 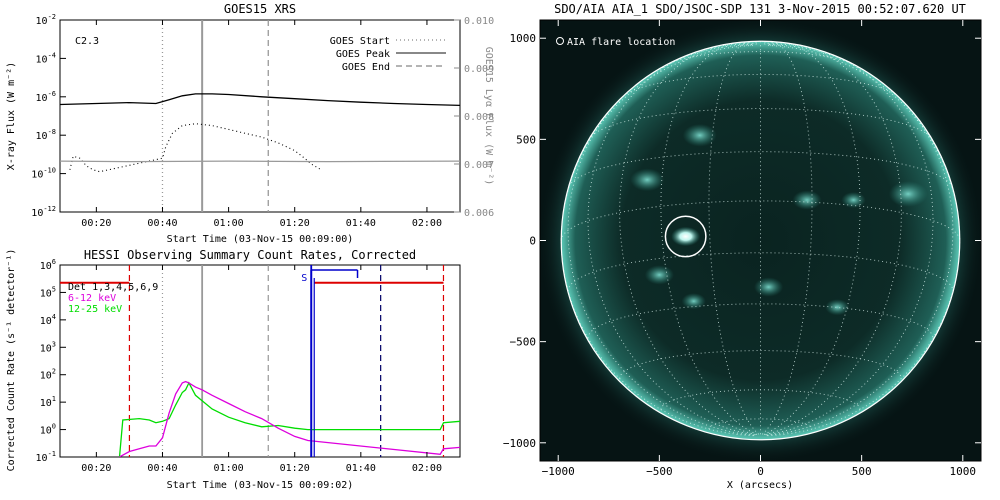 What do you see at coordinates (46, 457) in the screenshot?
I see `hessi-y-tick-label: 10⁻¹` at bounding box center [46, 457].